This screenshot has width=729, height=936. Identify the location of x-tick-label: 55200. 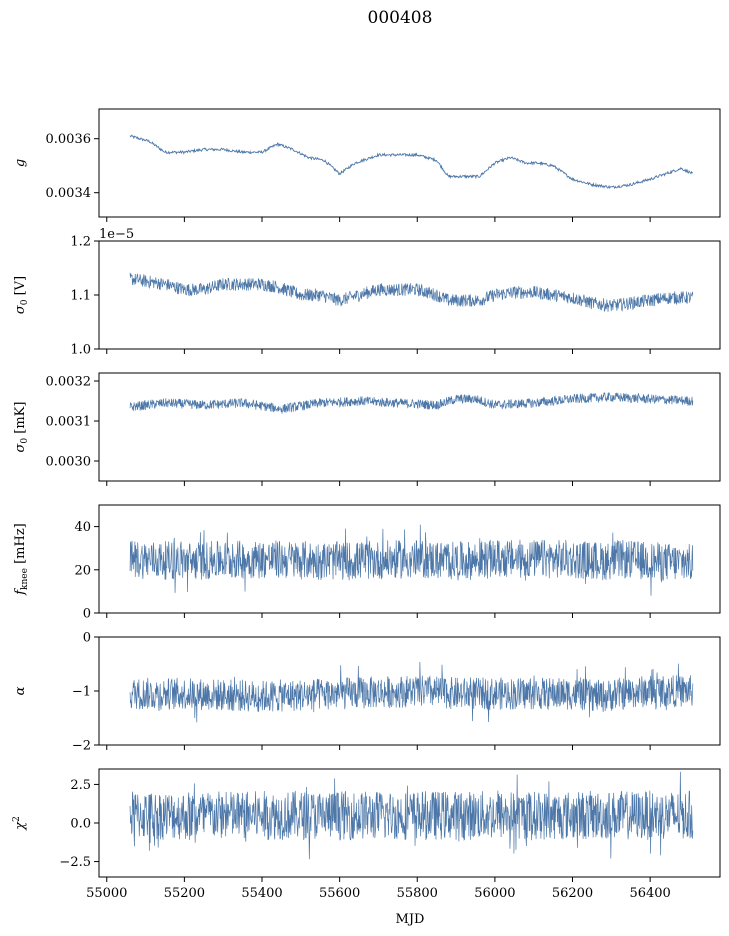
(184, 893).